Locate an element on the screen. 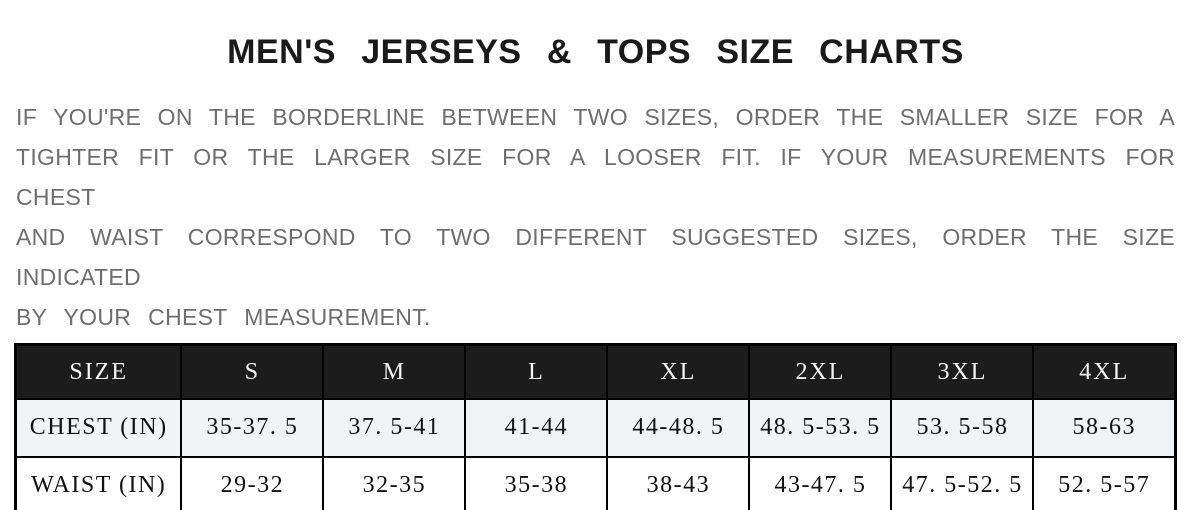  size-value: 47. 5-52. 5 is located at coordinates (962, 482).